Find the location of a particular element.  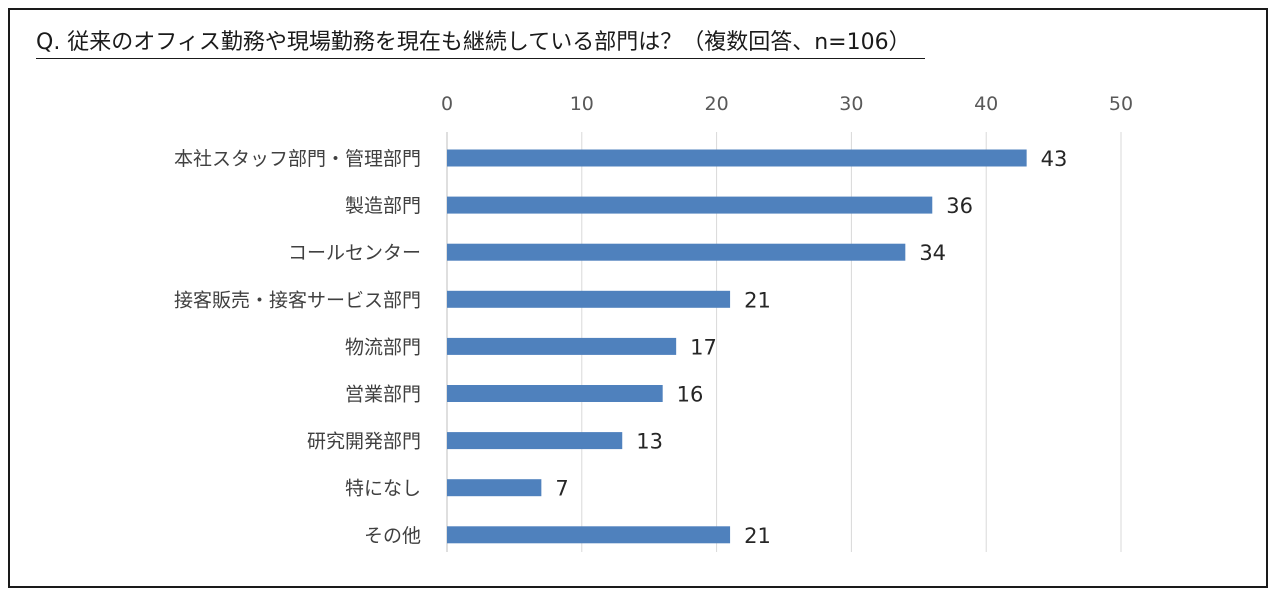

data-label: 16 is located at coordinates (690, 395).